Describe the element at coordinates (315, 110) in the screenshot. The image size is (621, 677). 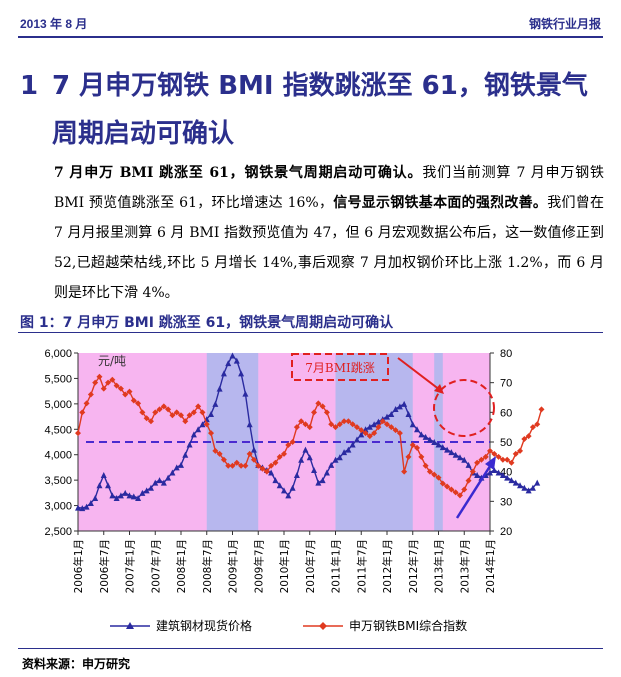
I see `section-title: 1 7 月申万钢铁 BMI 指数跳涨至 61，钢铁景气 周期启动可确认` at that location.